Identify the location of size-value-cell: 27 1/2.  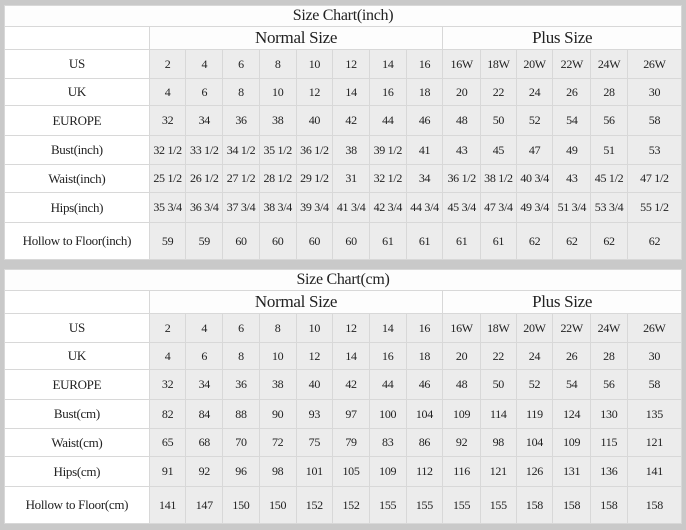
(241, 178).